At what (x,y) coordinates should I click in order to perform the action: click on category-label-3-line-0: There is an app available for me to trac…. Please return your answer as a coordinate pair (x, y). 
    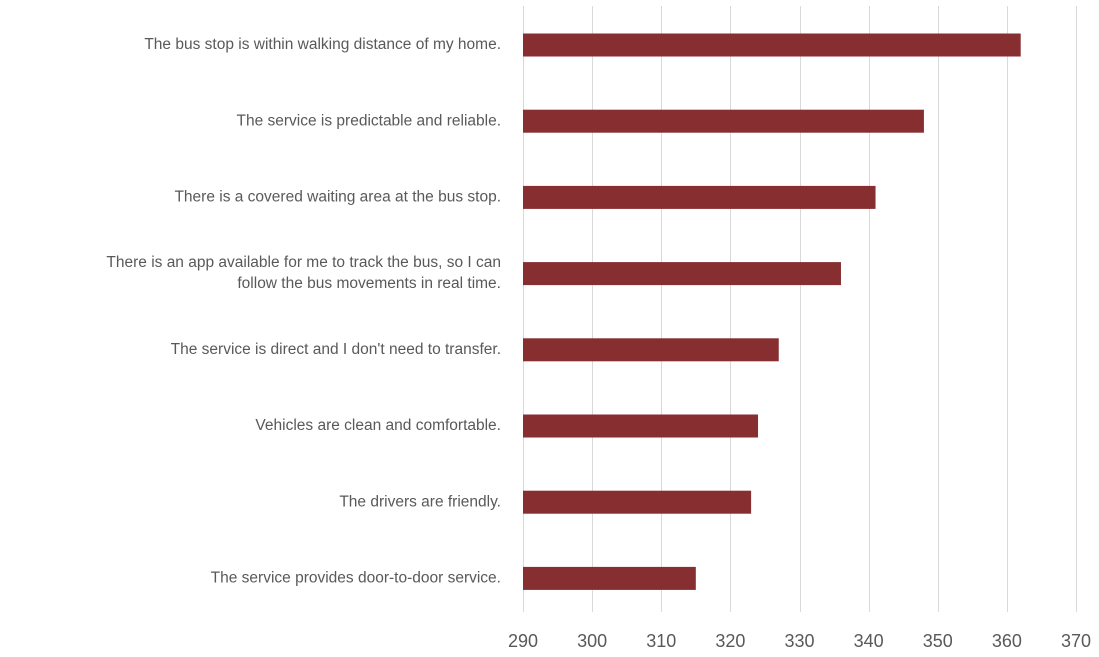
    Looking at the image, I should click on (303, 262).